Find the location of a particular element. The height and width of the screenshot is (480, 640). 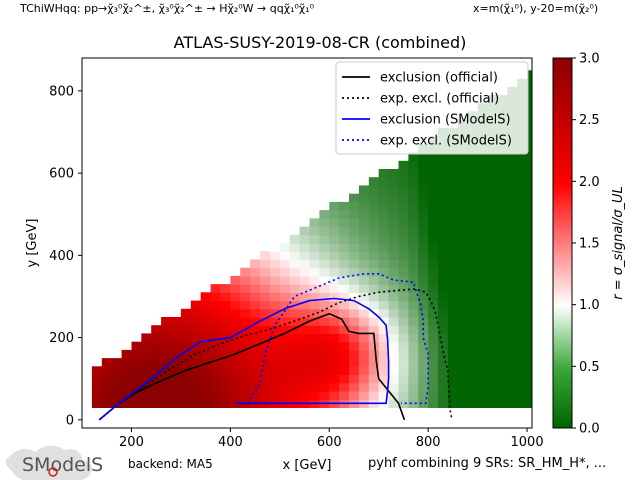

x-axis: 200 400 600 800 1000 is located at coordinates (331, 439).